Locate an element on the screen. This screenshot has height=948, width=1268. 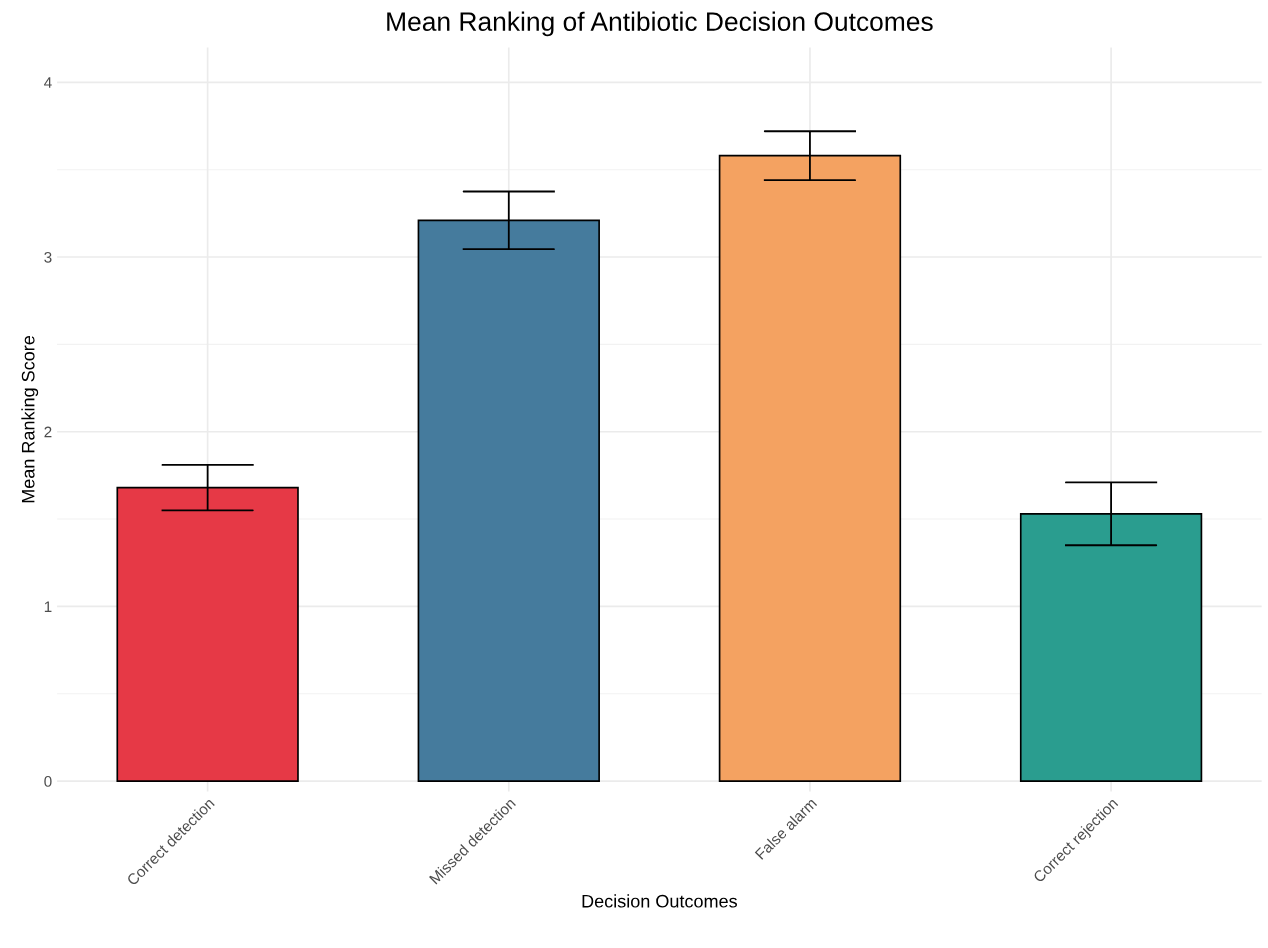
y-tick-label: 2 is located at coordinates (48, 432).